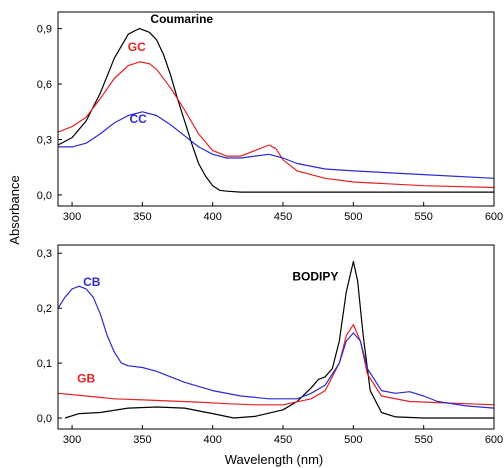 Image resolution: width=504 pixels, height=468 pixels. What do you see at coordinates (44, 309) in the screenshot?
I see `y-tick-label: 0,2` at bounding box center [44, 309].